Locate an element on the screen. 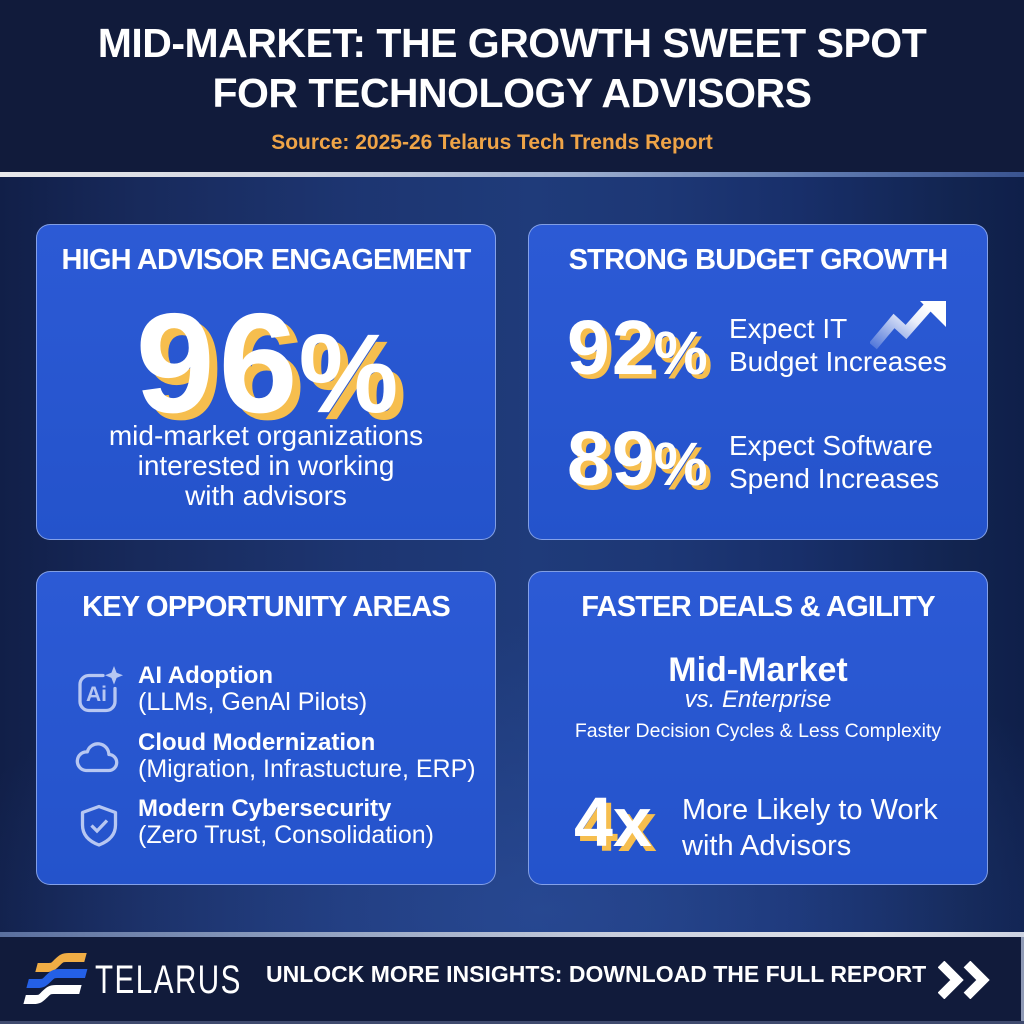 Image resolution: width=1024 pixels, height=1024 pixels. svg-text: Ai is located at coordinates (96, 694).